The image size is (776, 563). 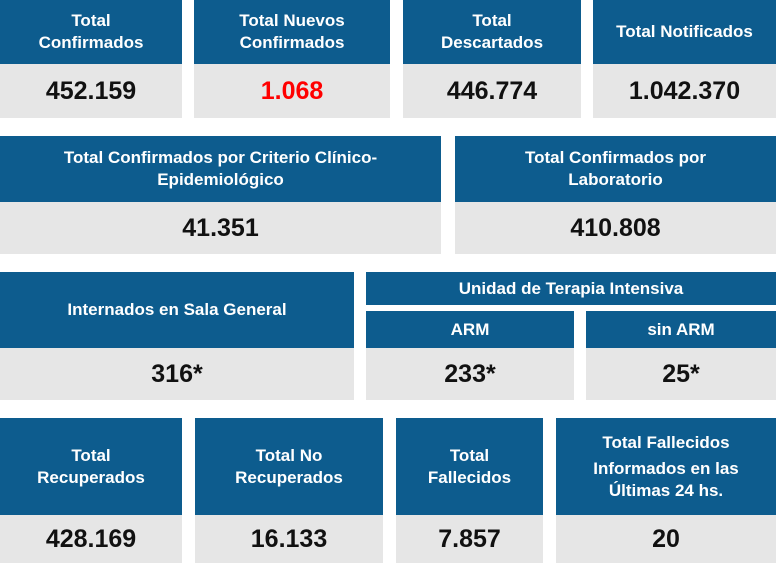 I want to click on header-line-1: Total Confirmados por Criterio Clínico-, so click(x=220, y=157).